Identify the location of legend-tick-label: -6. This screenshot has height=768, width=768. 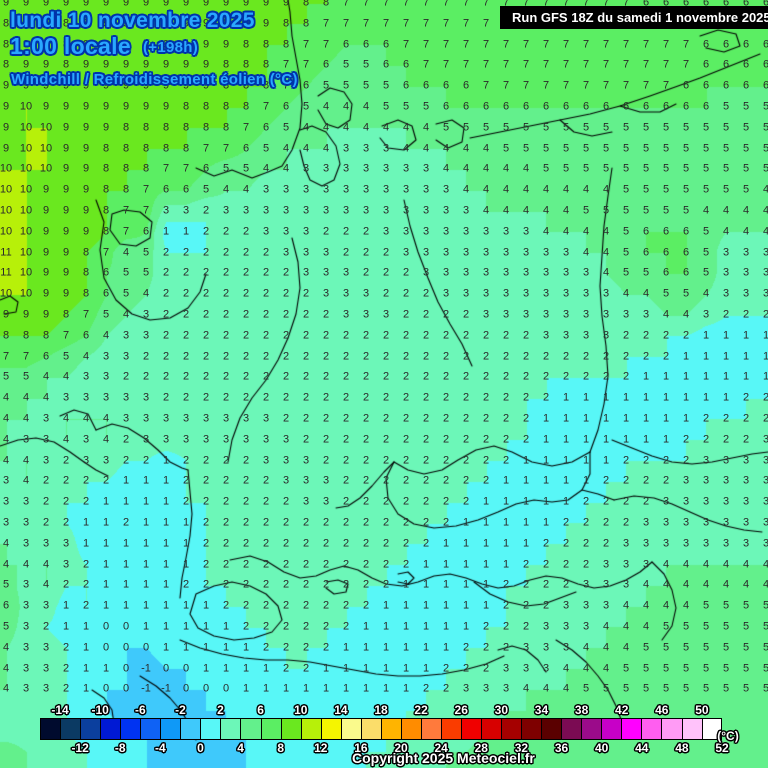
(140, 710).